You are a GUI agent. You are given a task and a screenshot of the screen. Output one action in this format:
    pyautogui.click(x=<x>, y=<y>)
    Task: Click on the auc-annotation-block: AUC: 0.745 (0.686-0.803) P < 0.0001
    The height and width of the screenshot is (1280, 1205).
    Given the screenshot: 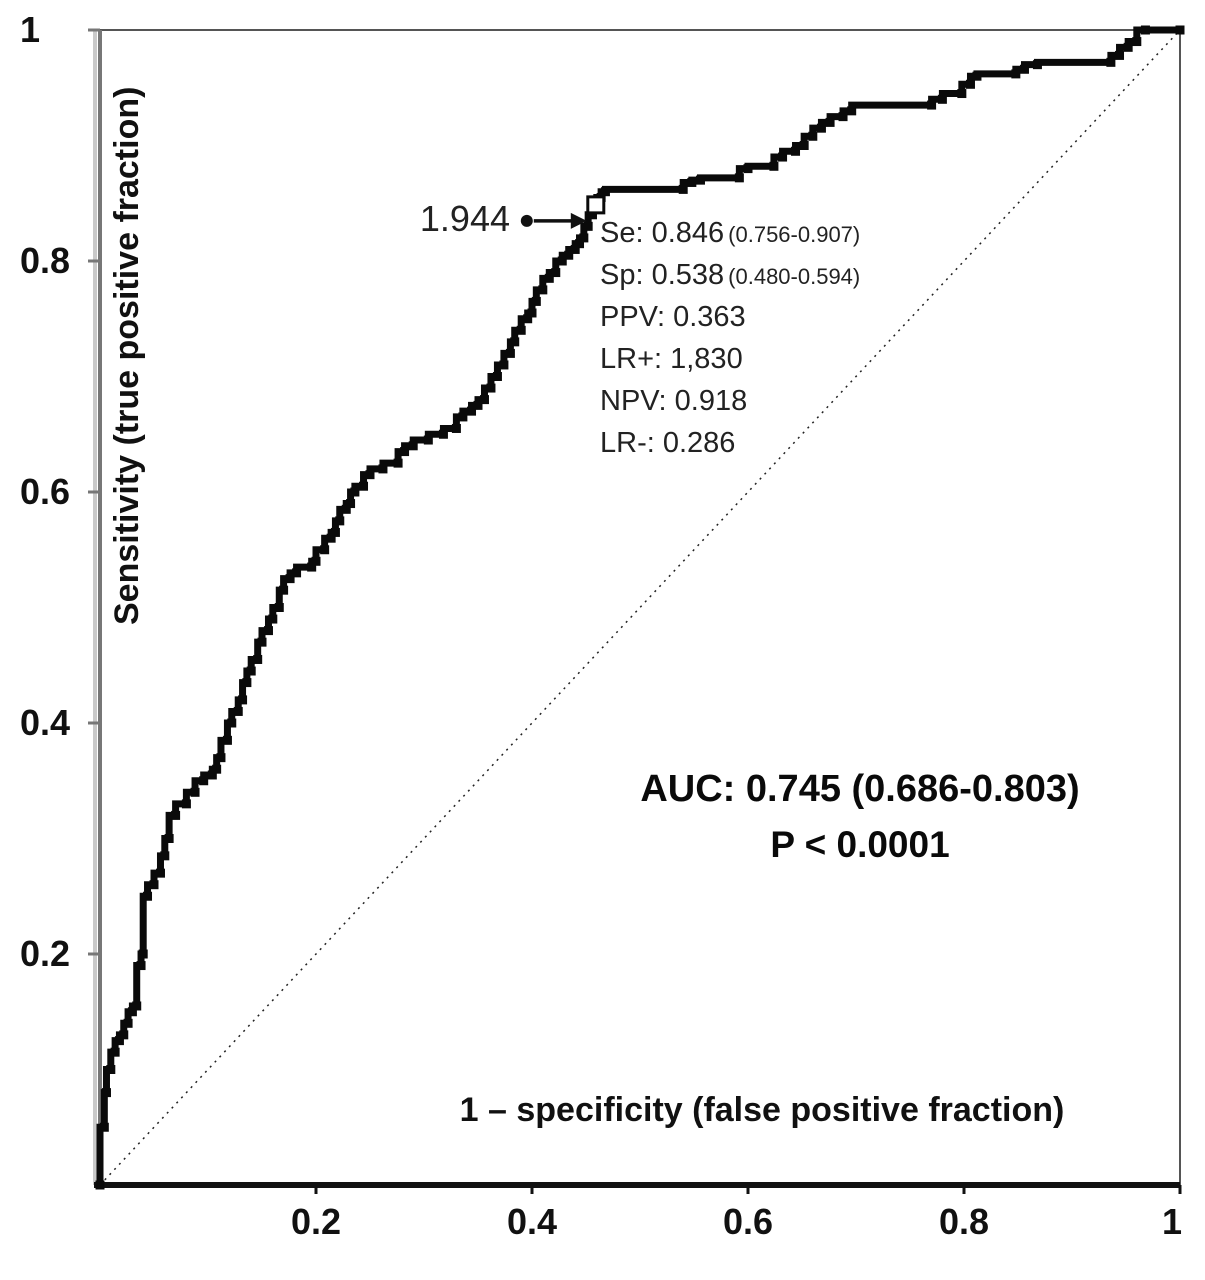 What is the action you would take?
    pyautogui.click(x=860, y=817)
    